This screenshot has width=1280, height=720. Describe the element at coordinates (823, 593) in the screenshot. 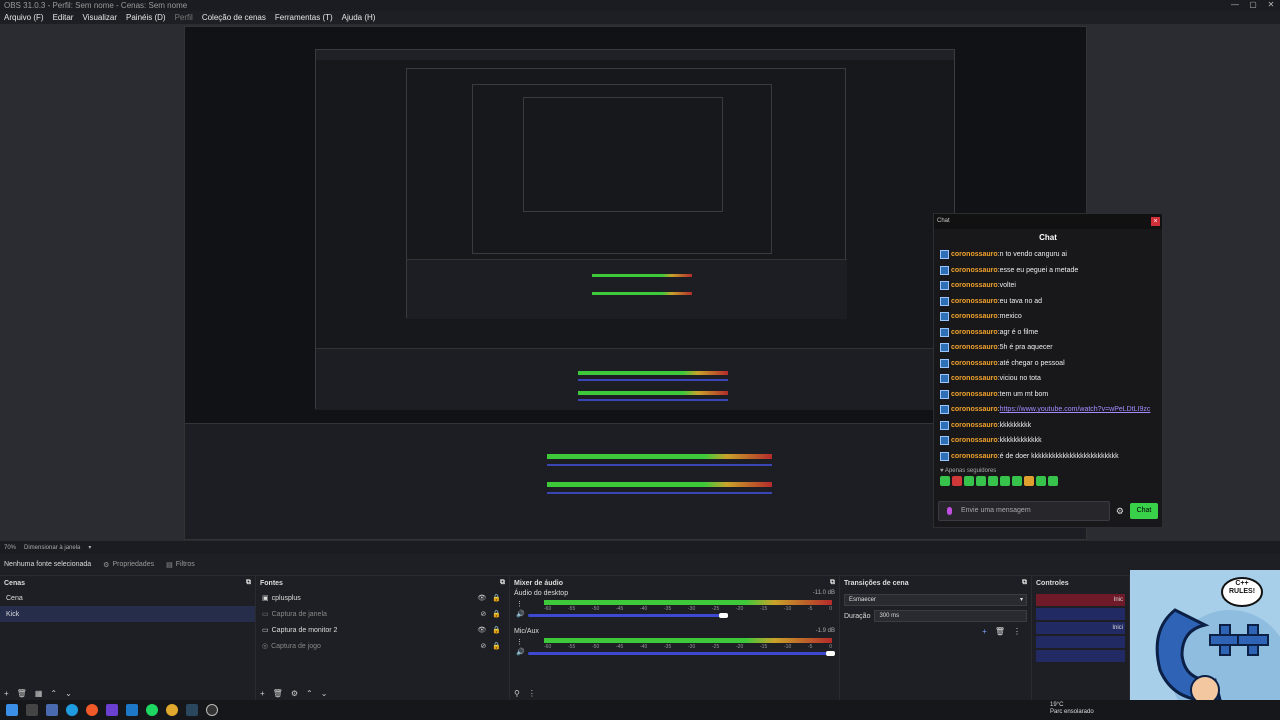

I see `channel-db: -11.0 dB` at that location.